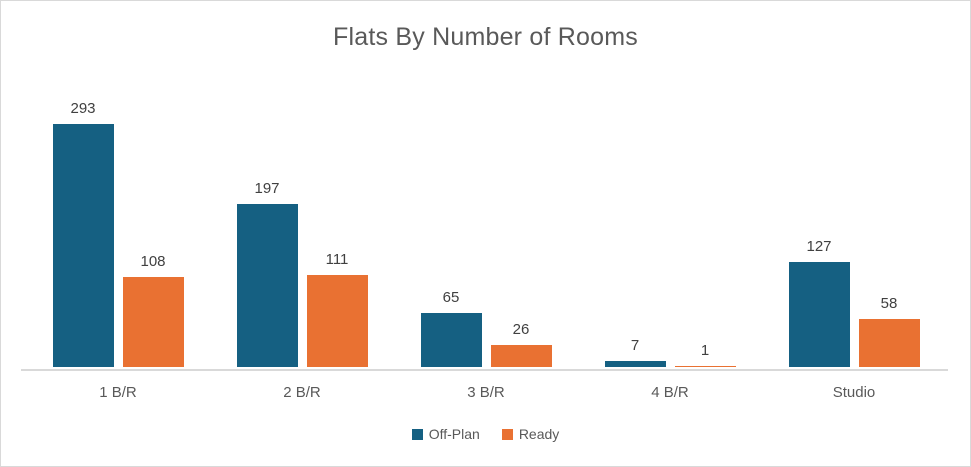 This screenshot has height=467, width=971. Describe the element at coordinates (854, 392) in the screenshot. I see `category-label: Studio` at that location.